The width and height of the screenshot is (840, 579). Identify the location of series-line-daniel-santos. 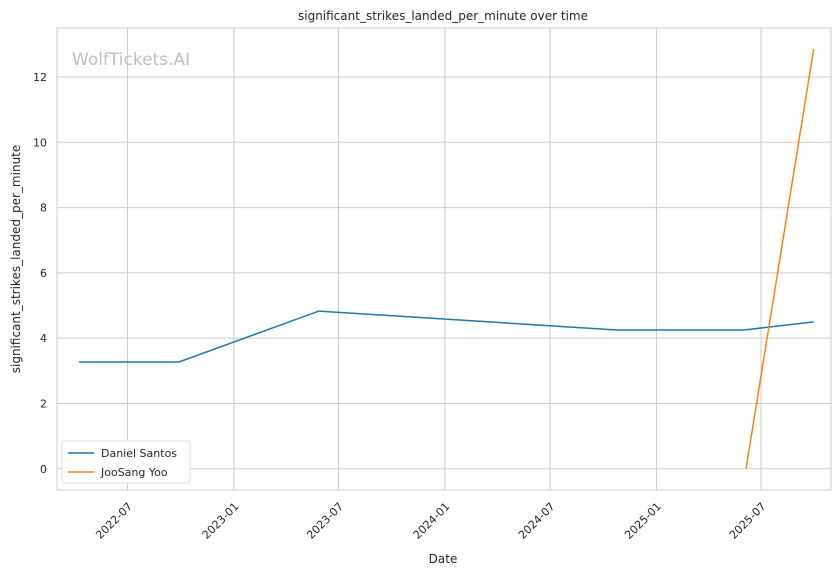
(446, 336).